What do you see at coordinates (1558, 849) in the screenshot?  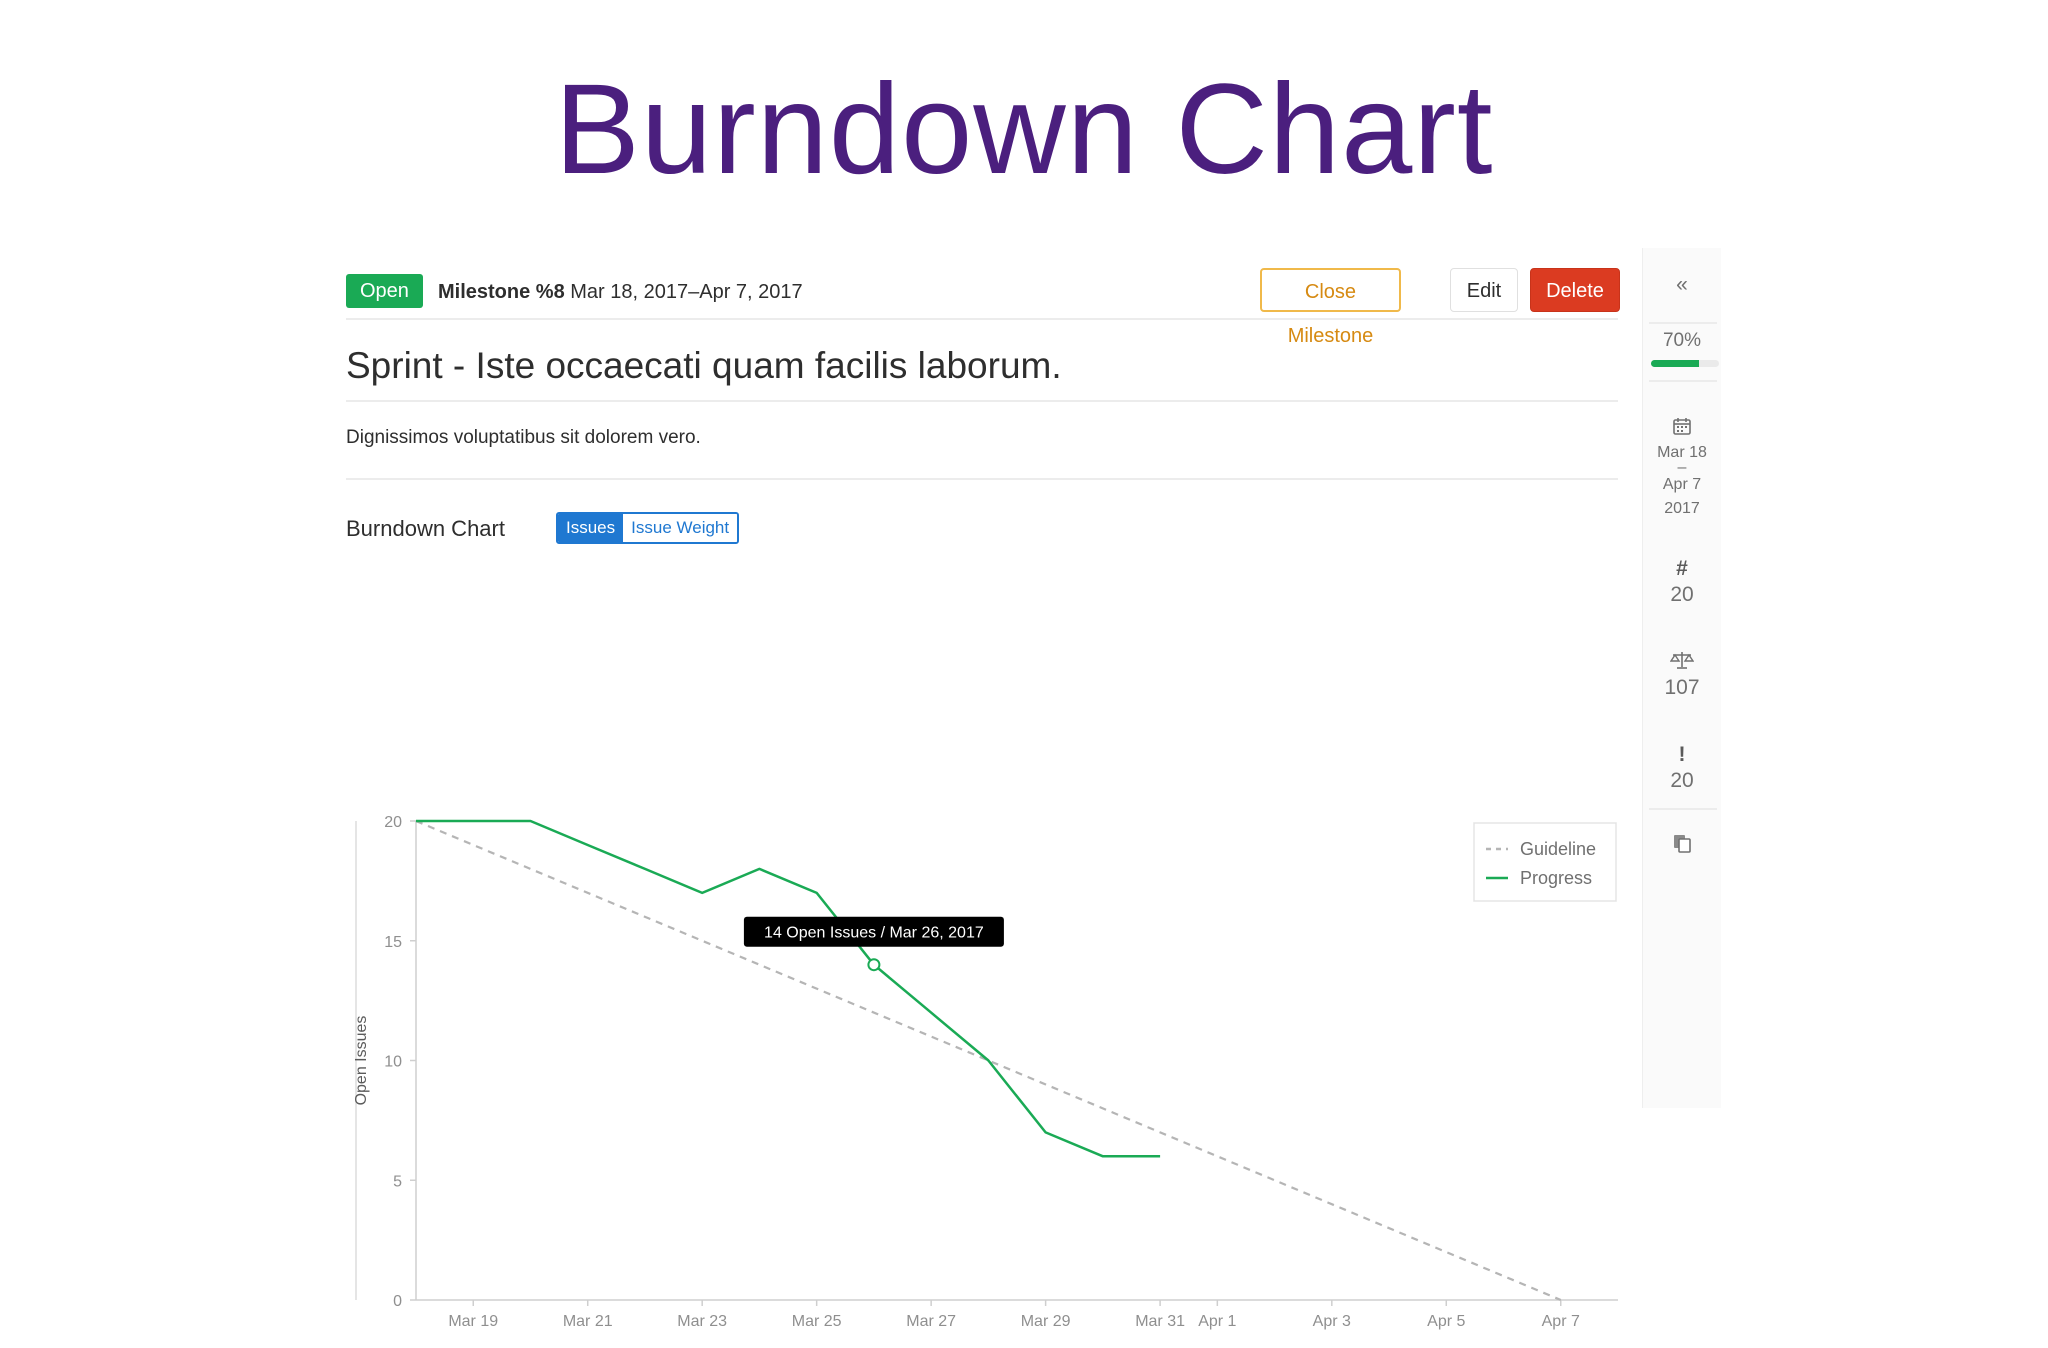 I see `legend-label: Guideline` at bounding box center [1558, 849].